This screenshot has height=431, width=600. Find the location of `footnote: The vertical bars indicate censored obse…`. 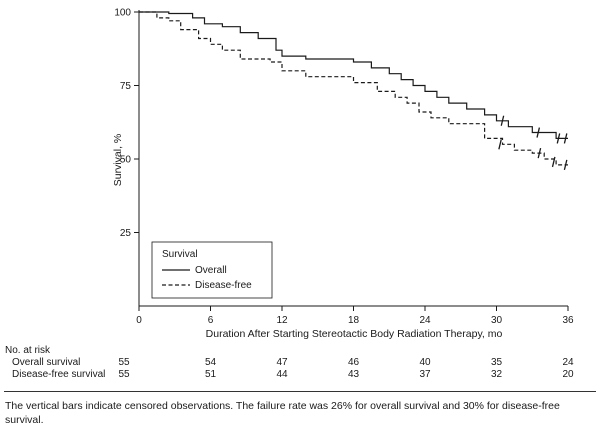

footnote: The vertical bars indicate censored obse… is located at coordinates (282, 413).